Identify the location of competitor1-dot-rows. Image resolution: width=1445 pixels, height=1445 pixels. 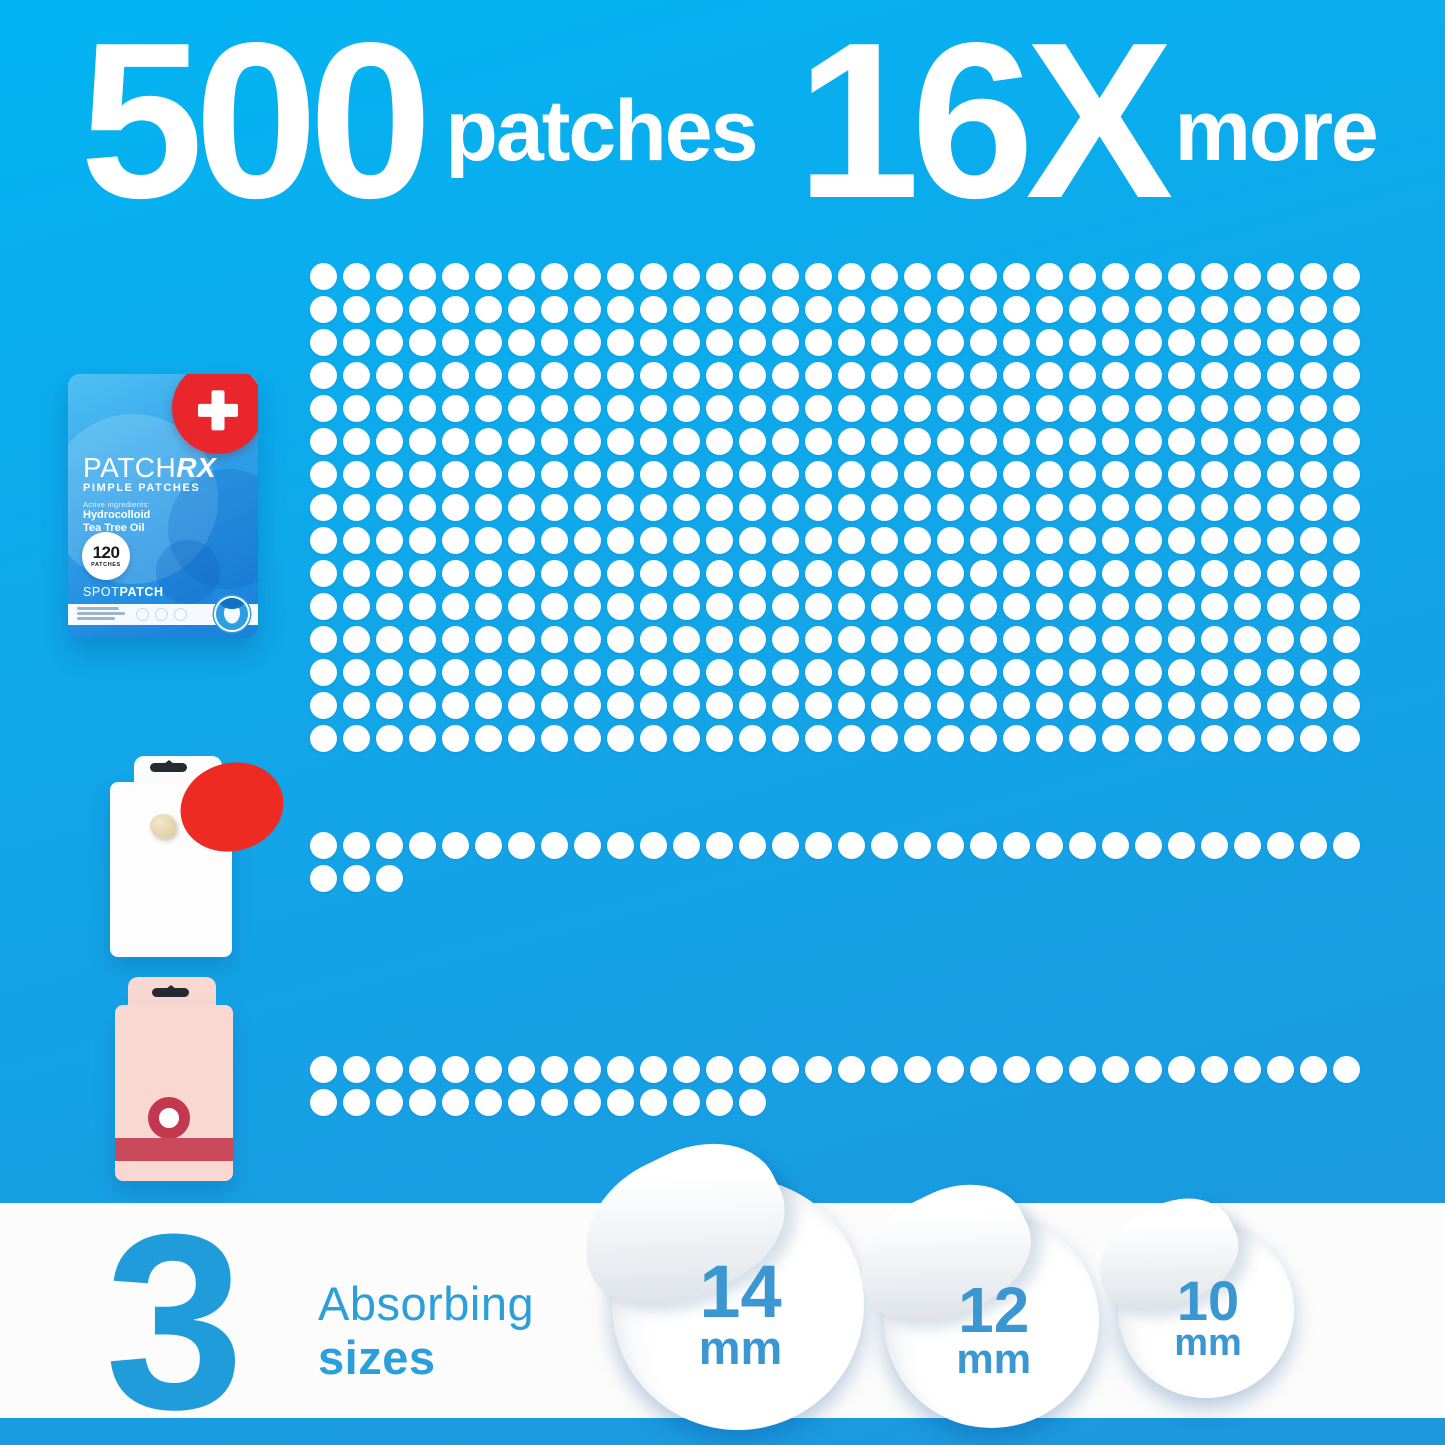
(835, 862).